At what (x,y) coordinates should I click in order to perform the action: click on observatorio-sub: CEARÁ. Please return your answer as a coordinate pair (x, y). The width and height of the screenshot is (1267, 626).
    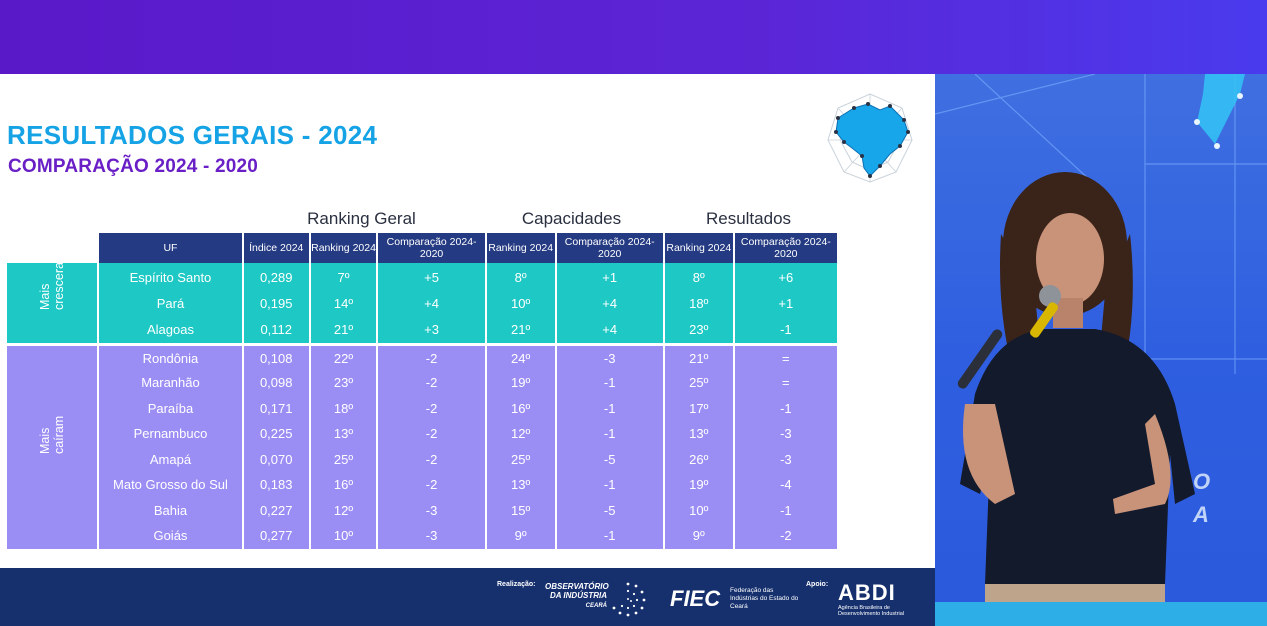
    Looking at the image, I should click on (596, 606).